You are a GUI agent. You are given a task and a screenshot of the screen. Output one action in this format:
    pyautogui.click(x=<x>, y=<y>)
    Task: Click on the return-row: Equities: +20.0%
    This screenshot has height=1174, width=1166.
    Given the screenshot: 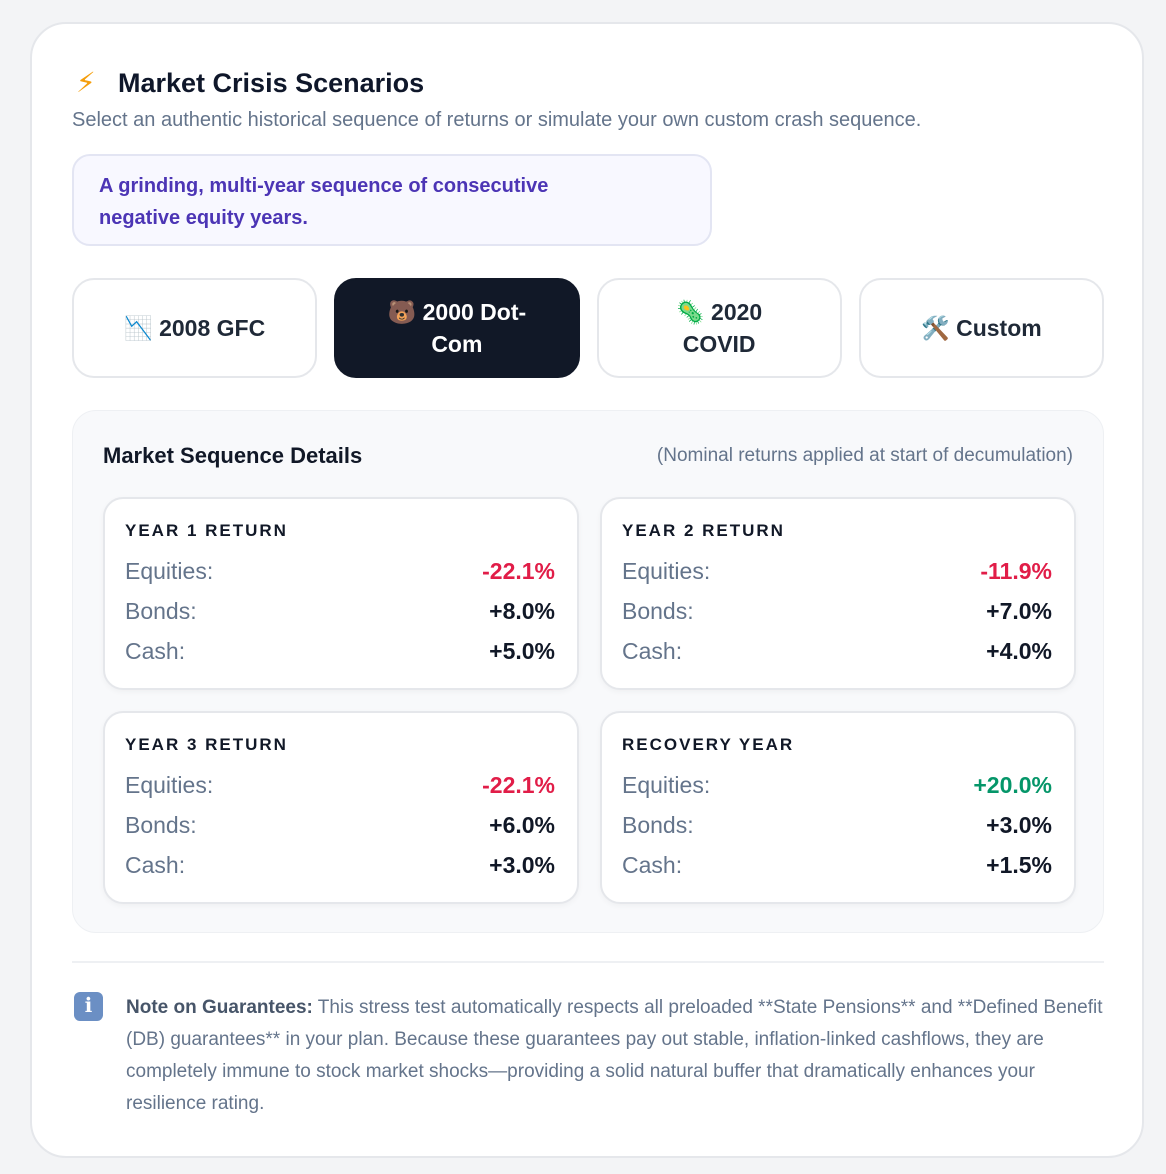 What is the action you would take?
    pyautogui.click(x=837, y=785)
    